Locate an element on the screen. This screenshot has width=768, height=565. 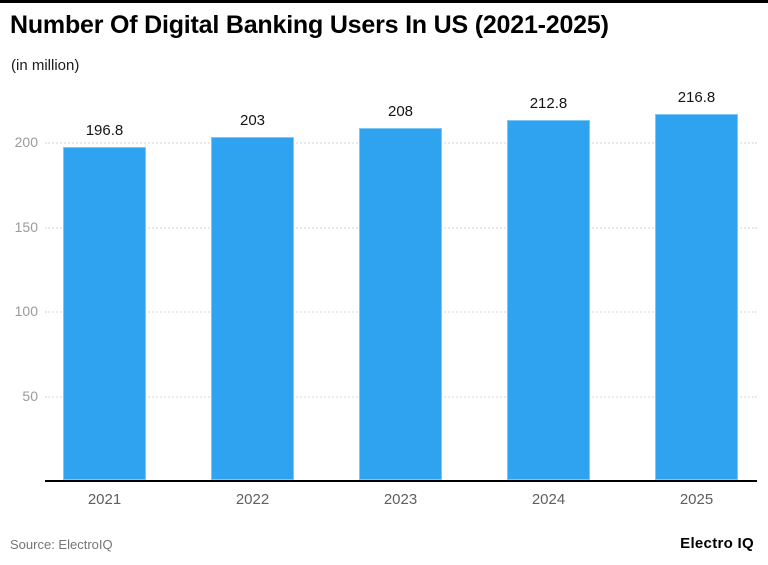
x-axis-line is located at coordinates (401, 481).